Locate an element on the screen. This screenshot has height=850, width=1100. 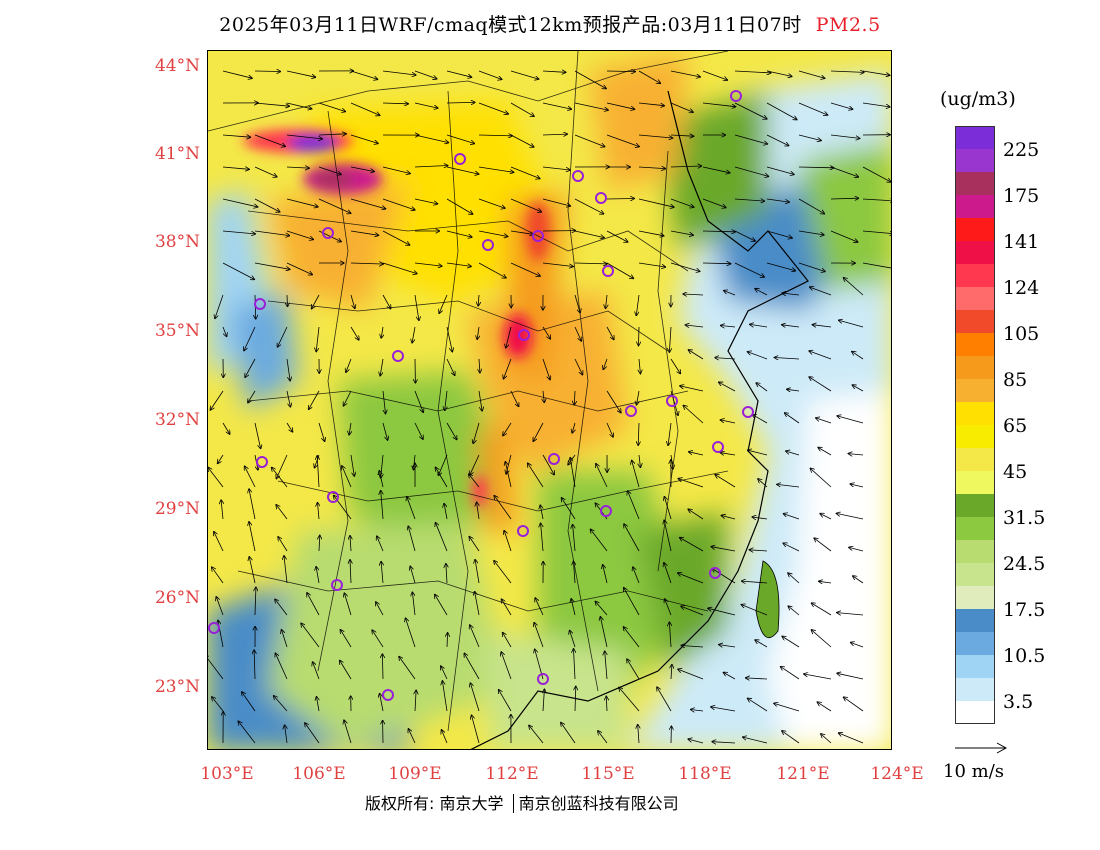
wind-scale-arrow is located at coordinates (981, 748).